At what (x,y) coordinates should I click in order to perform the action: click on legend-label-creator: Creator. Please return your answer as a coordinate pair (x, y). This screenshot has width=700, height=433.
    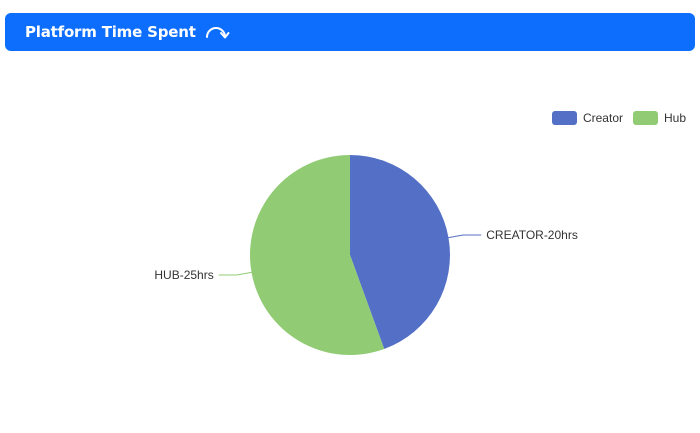
    Looking at the image, I should click on (602, 118).